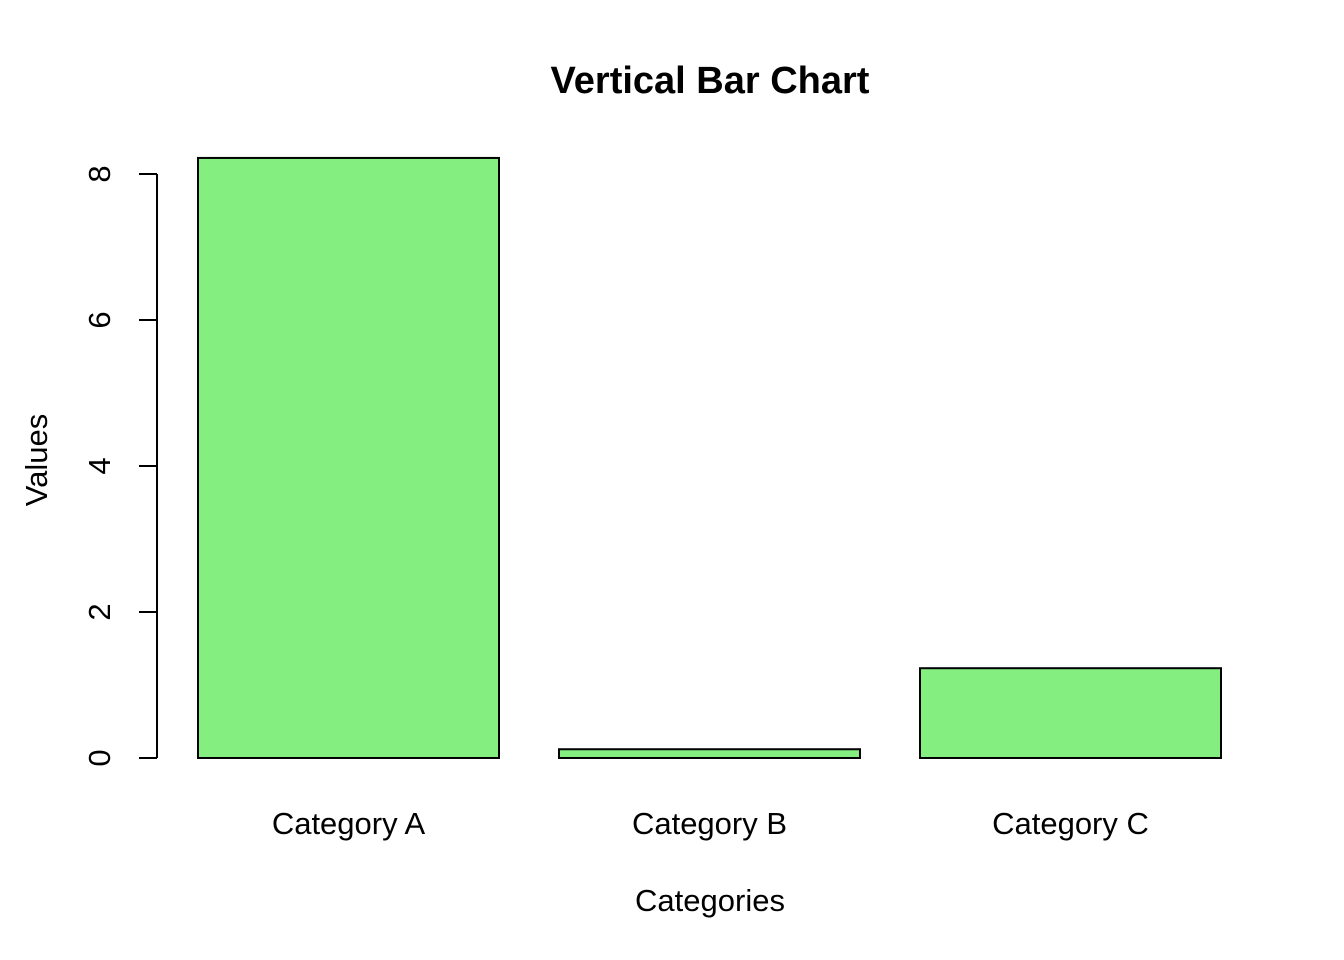  What do you see at coordinates (710, 900) in the screenshot?
I see `x-axis-label: Categories` at bounding box center [710, 900].